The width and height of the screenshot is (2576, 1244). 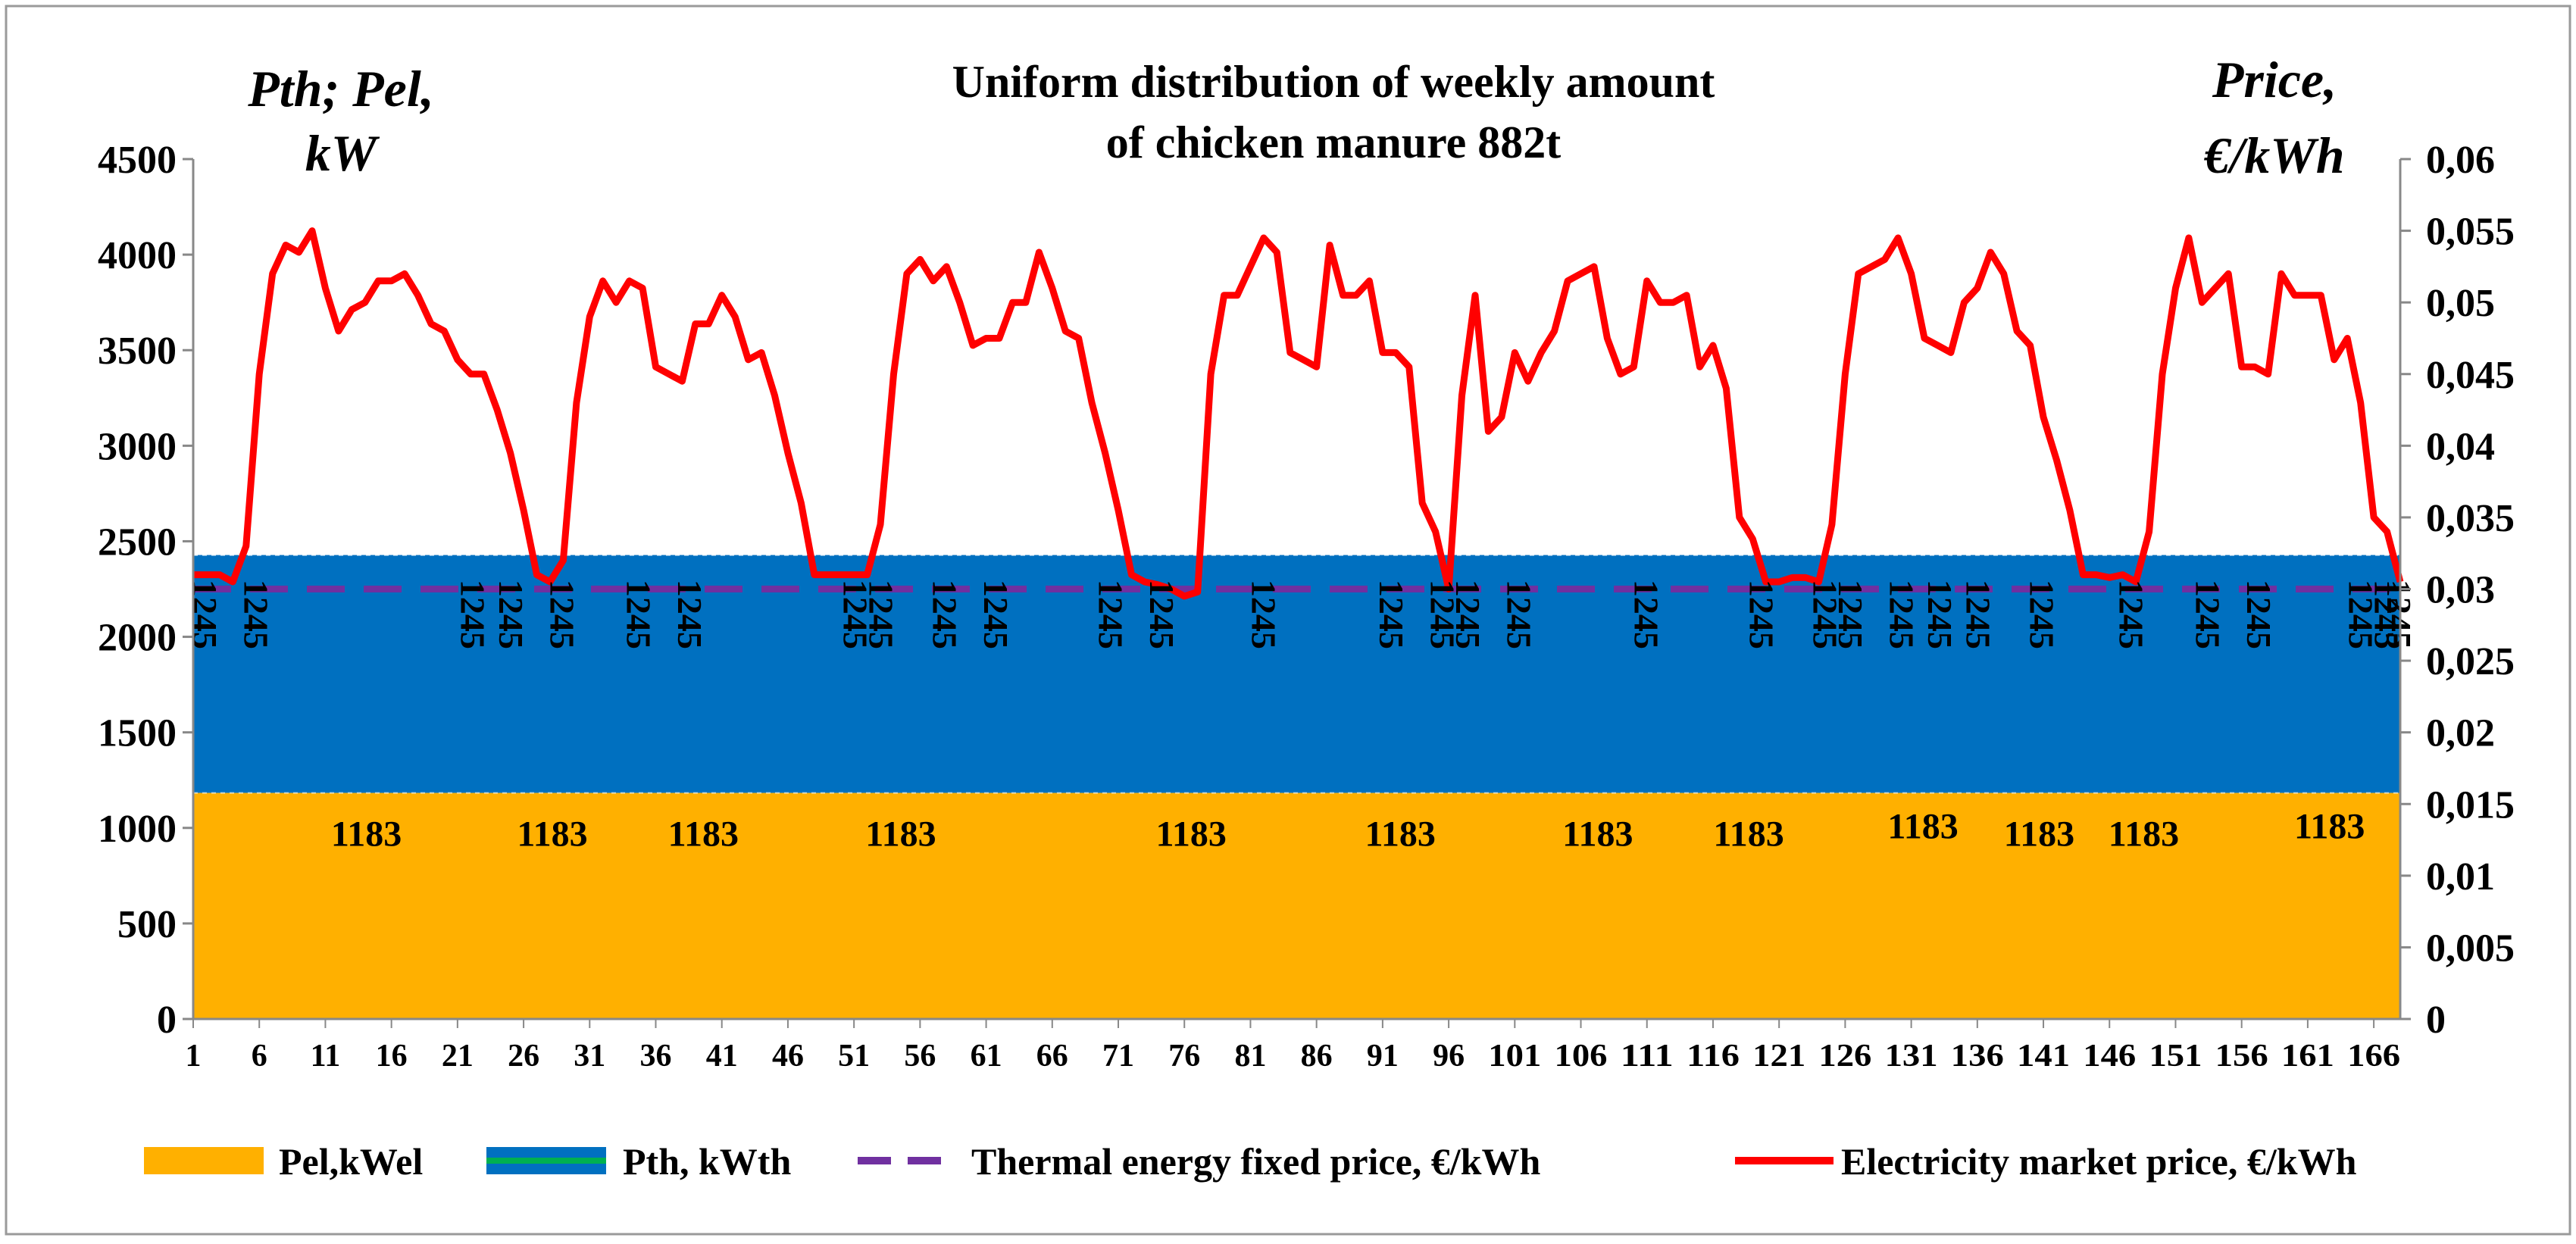 What do you see at coordinates (1713, 1056) in the screenshot?
I see `x-tick-label: 116` at bounding box center [1713, 1056].